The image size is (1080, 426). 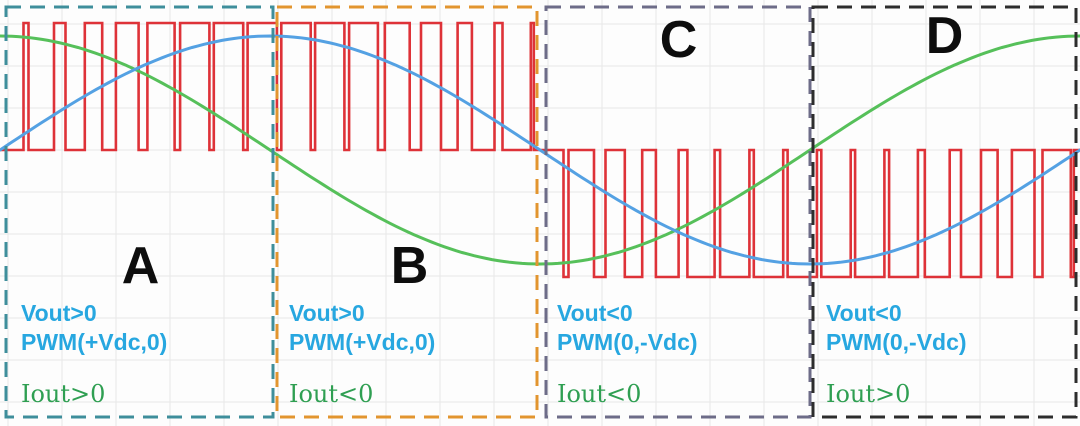 What do you see at coordinates (141, 266) in the screenshot?
I see `quadrant-label-a: A` at bounding box center [141, 266].